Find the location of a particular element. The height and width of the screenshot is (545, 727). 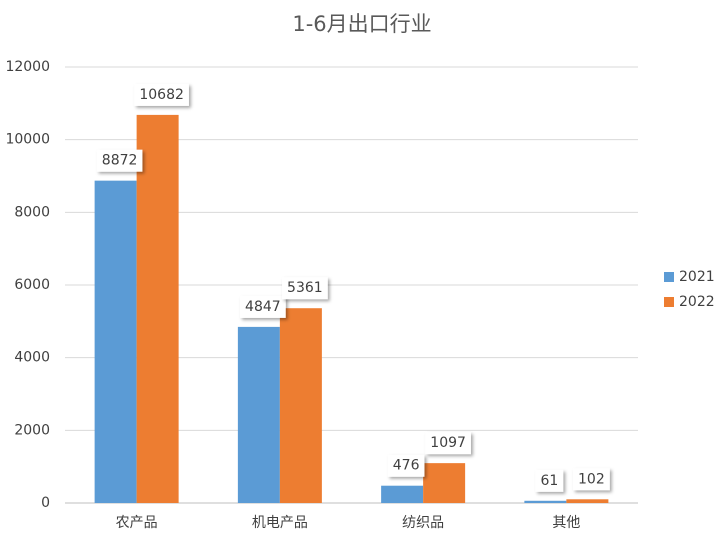

data-label: 8872 is located at coordinates (120, 161).